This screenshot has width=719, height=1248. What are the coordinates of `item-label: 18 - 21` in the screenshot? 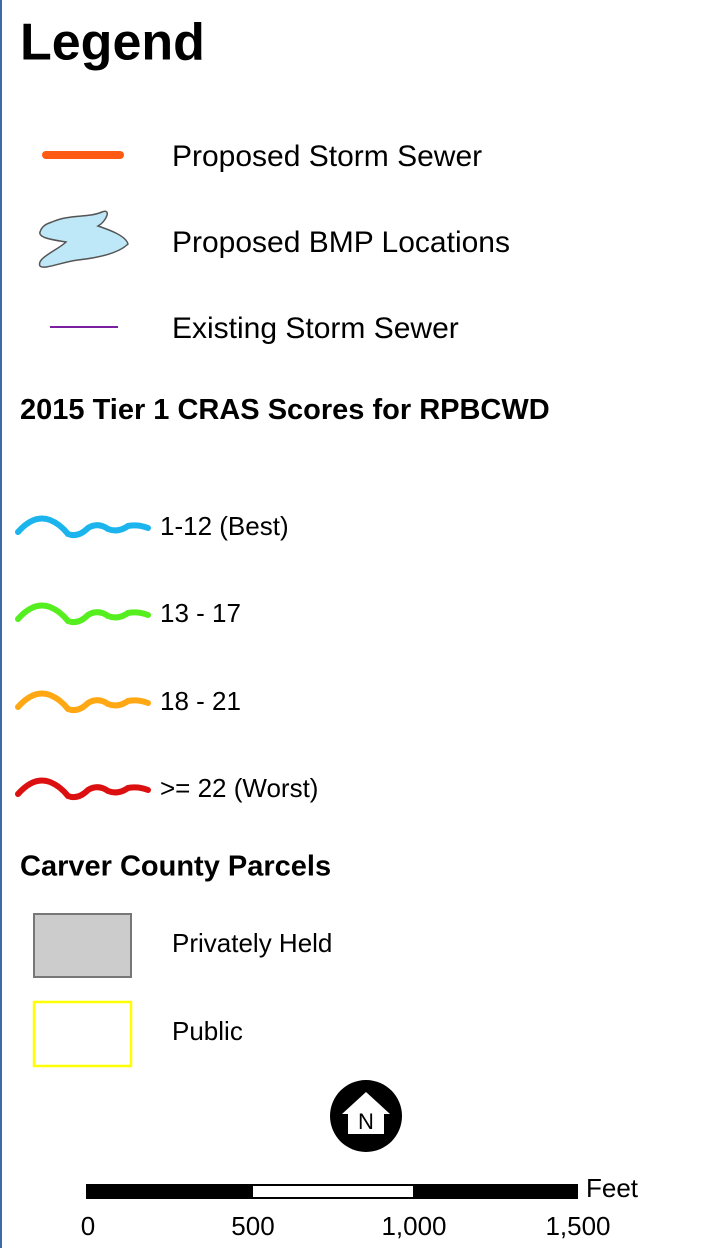 It's located at (200, 701).